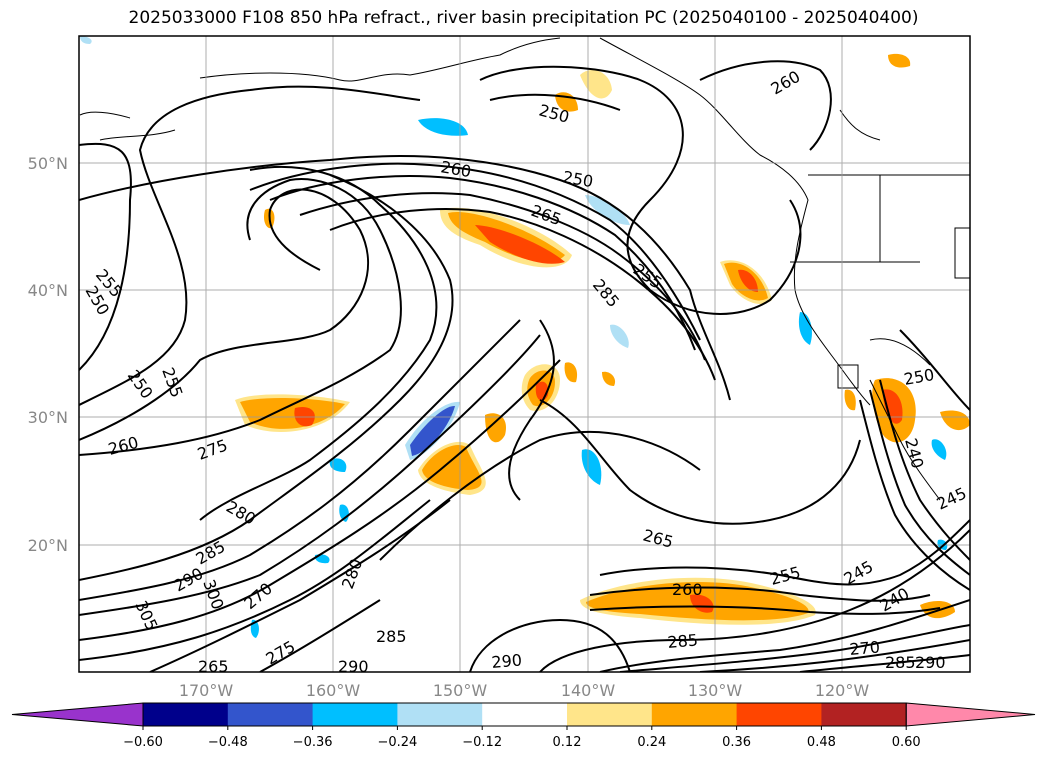 This screenshot has width=1047, height=765. What do you see at coordinates (143, 742) in the screenshot?
I see `colorbar-tick-label: −0.60` at bounding box center [143, 742].